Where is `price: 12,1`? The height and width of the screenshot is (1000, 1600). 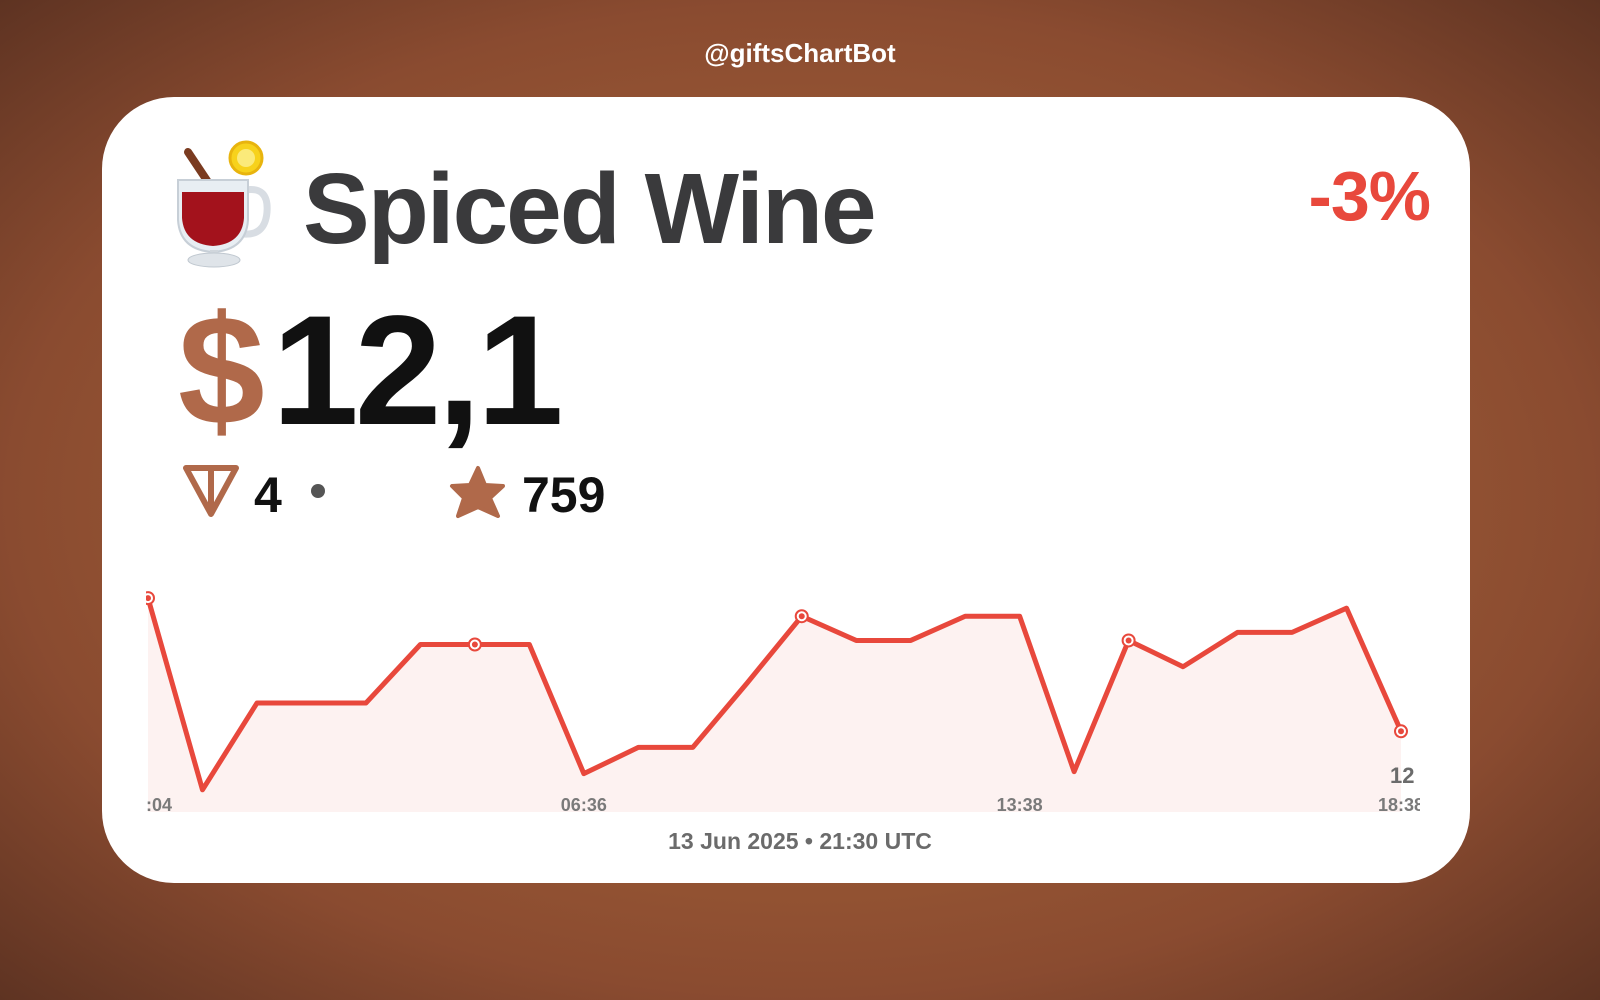
price: 12,1 is located at coordinates (418, 371).